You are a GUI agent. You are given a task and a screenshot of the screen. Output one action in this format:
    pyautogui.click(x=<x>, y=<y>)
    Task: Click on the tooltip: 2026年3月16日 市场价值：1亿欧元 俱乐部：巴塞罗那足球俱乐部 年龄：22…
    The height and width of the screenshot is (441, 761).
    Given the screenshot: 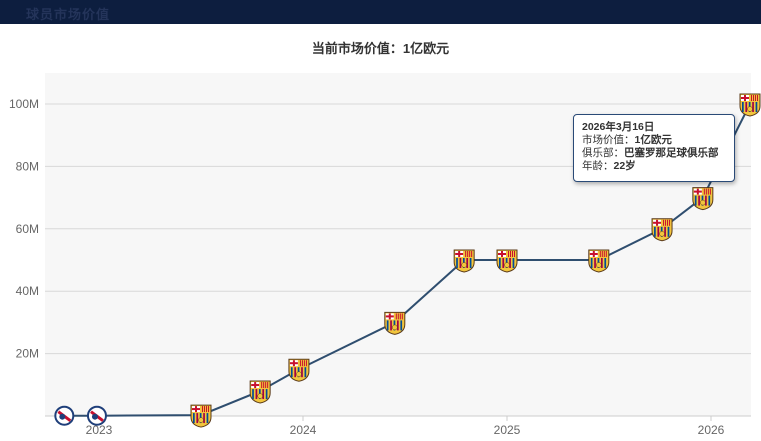 What is the action you would take?
    pyautogui.click(x=654, y=148)
    